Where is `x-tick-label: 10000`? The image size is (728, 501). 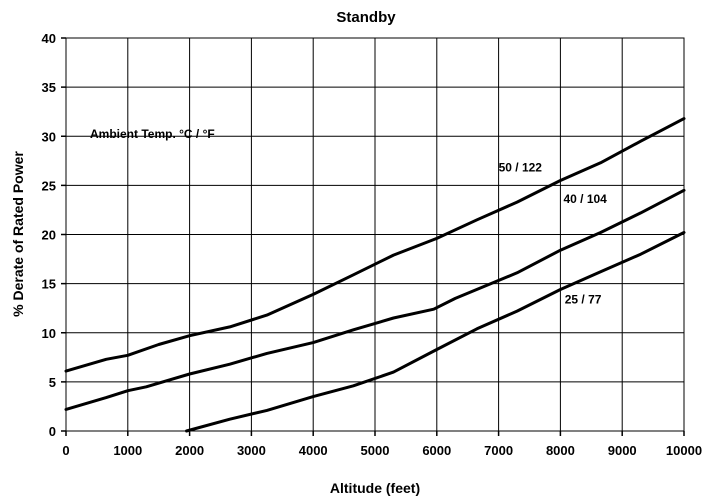
x-tick-label: 10000 is located at coordinates (684, 450).